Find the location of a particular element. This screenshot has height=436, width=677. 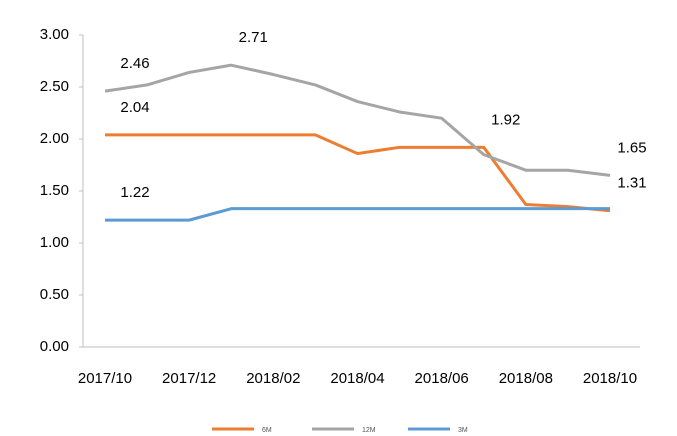

x-tick-label: 2018/02 is located at coordinates (273, 378).